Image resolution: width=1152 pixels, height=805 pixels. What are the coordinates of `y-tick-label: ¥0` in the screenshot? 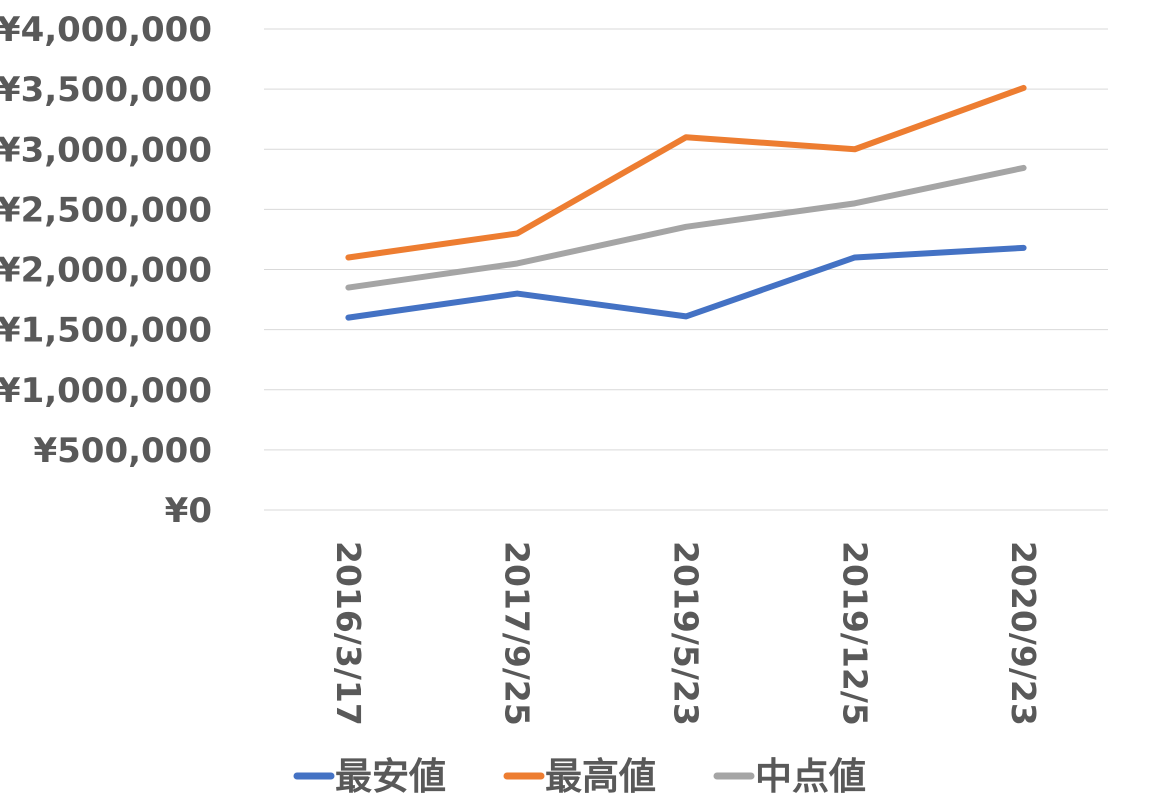 It's located at (188, 511).